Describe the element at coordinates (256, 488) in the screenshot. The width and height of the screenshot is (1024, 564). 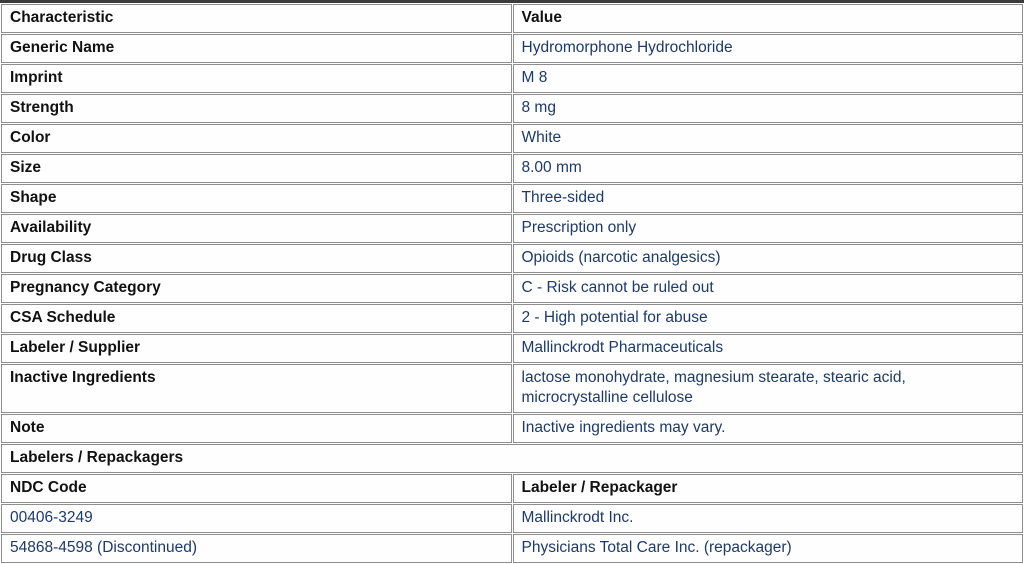
I see `ndc-code-subheader: NDC Code` at that location.